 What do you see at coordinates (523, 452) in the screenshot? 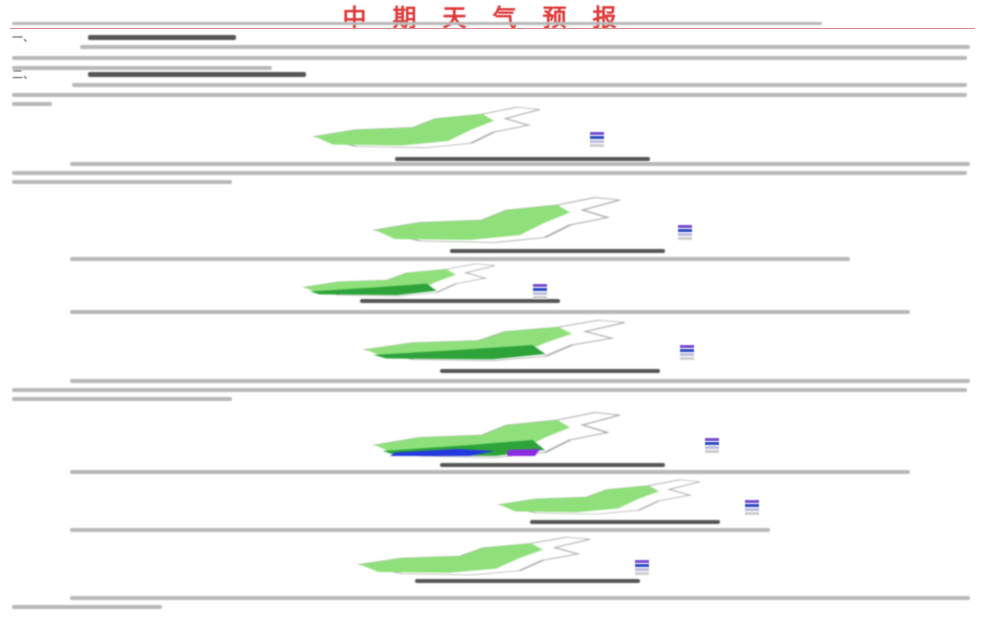
I see `purple-region` at bounding box center [523, 452].